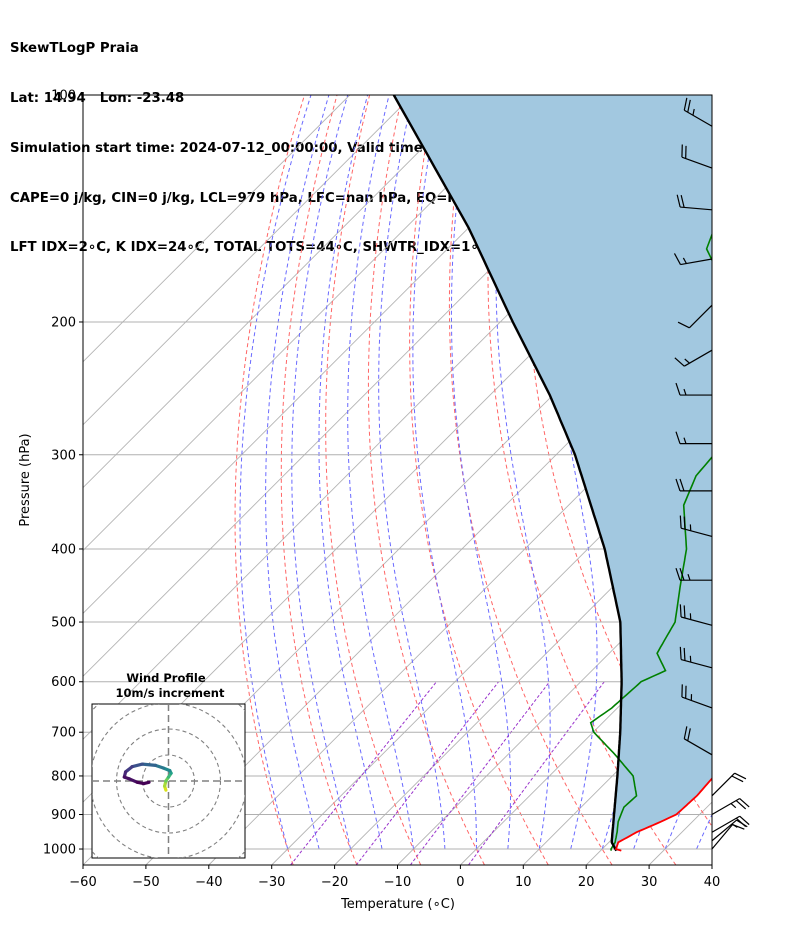 Image resolution: width=794 pixels, height=937 pixels. Describe the element at coordinates (25, 479) in the screenshot. I see `y-axis-label: Pressure (hPa)` at that location.